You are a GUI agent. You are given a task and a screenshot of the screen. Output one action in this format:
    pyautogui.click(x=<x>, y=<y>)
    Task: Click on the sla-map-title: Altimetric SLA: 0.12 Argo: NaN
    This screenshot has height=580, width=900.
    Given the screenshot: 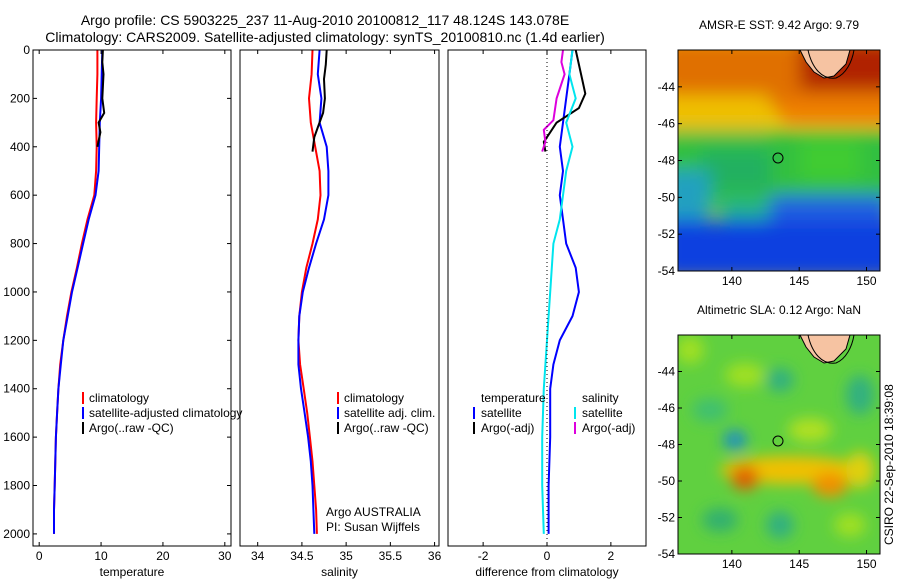 What is the action you would take?
    pyautogui.click(x=779, y=310)
    